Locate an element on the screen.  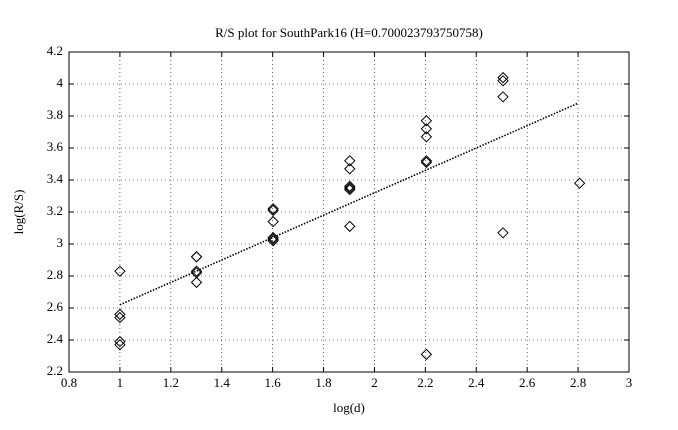
y-tick-label: 3.8 is located at coordinates (55, 114).